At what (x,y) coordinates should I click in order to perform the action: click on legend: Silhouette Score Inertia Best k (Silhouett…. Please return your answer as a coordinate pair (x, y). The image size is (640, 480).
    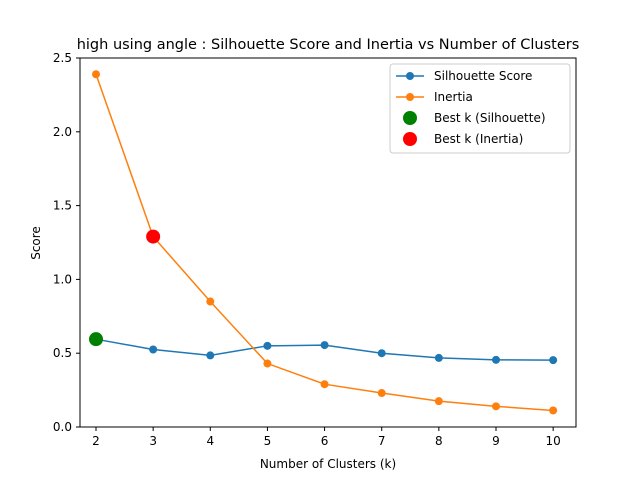
    Looking at the image, I should click on (480, 108).